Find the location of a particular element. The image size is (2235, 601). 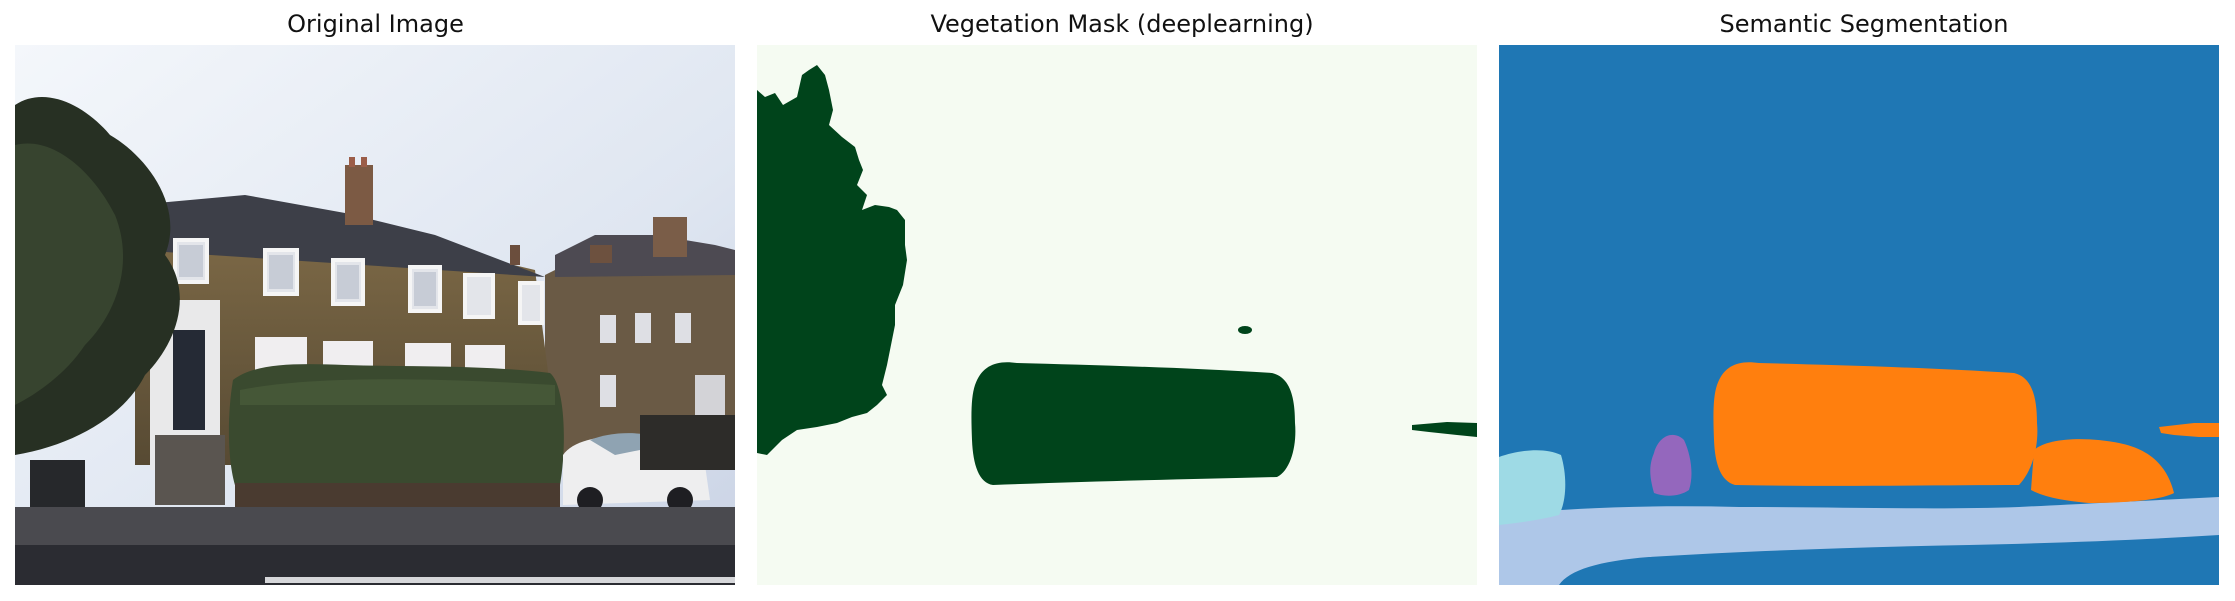

seg-orange-strip is located at coordinates (2189, 430).